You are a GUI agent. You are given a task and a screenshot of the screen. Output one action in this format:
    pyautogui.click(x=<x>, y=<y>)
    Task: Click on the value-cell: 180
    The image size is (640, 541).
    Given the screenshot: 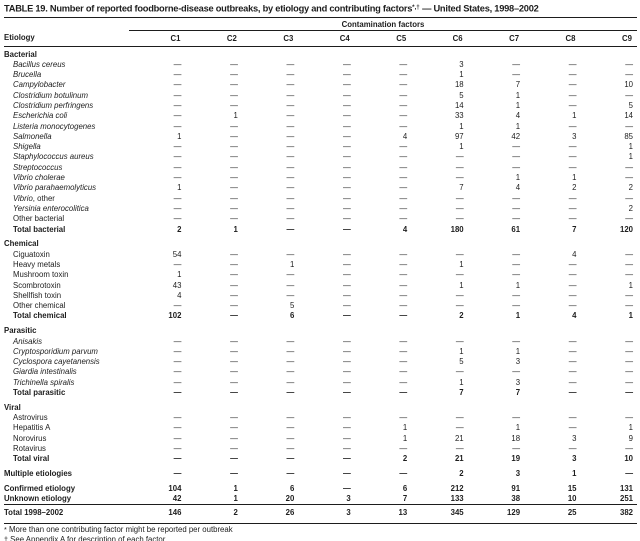 What is the action you would take?
    pyautogui.click(x=457, y=229)
    